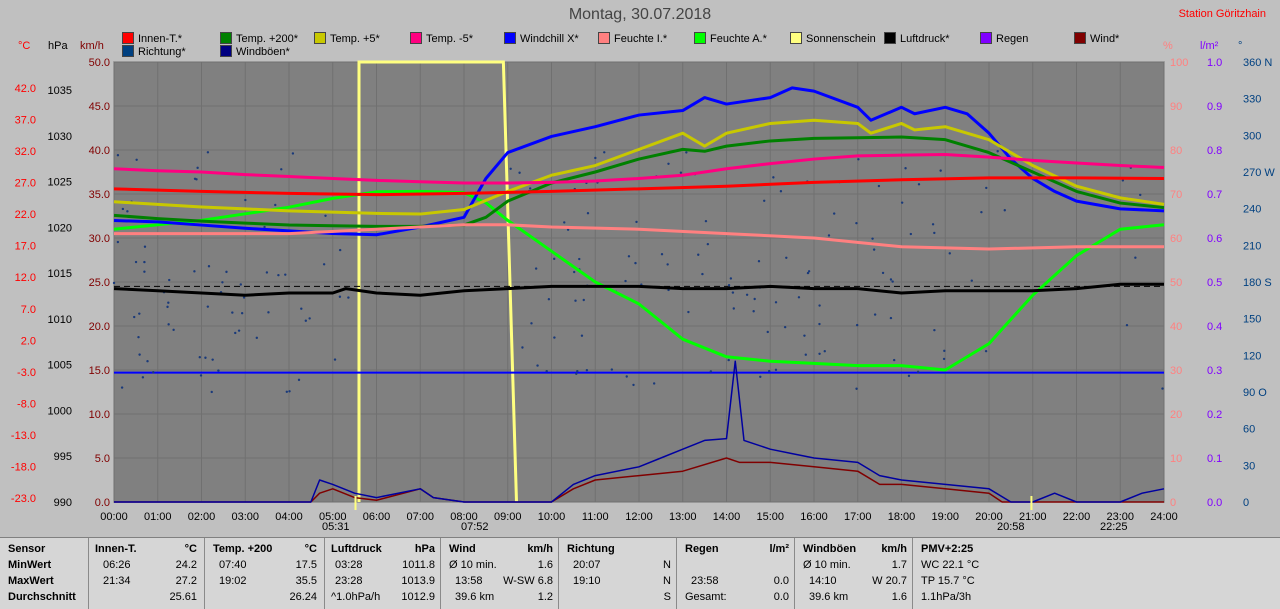  I want to click on series-line-temp-5-, so click(639, 167).